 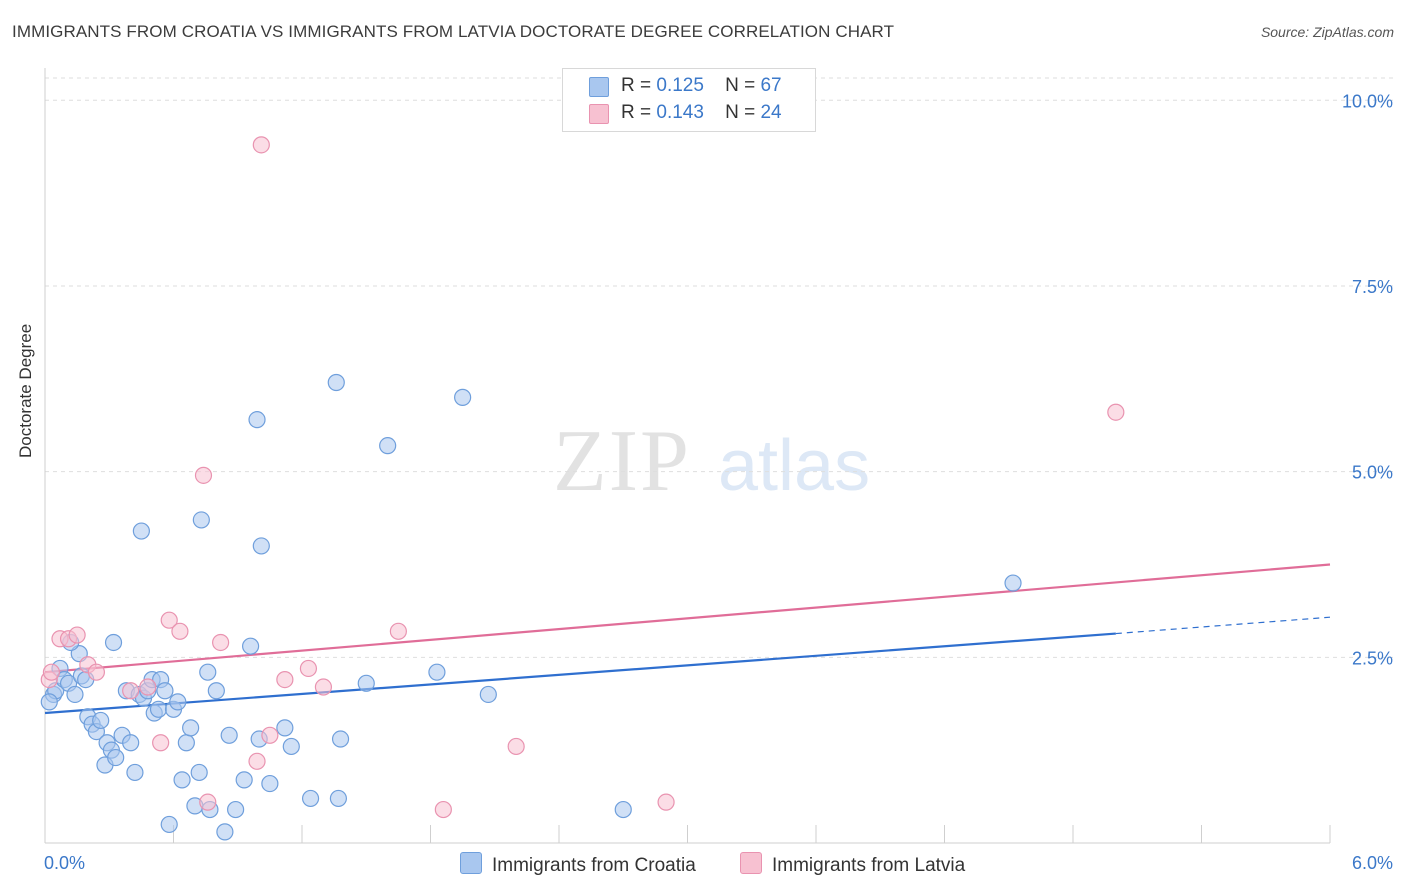 I want to click on y-tick-label: 10.0%, so click(x=1367, y=101).